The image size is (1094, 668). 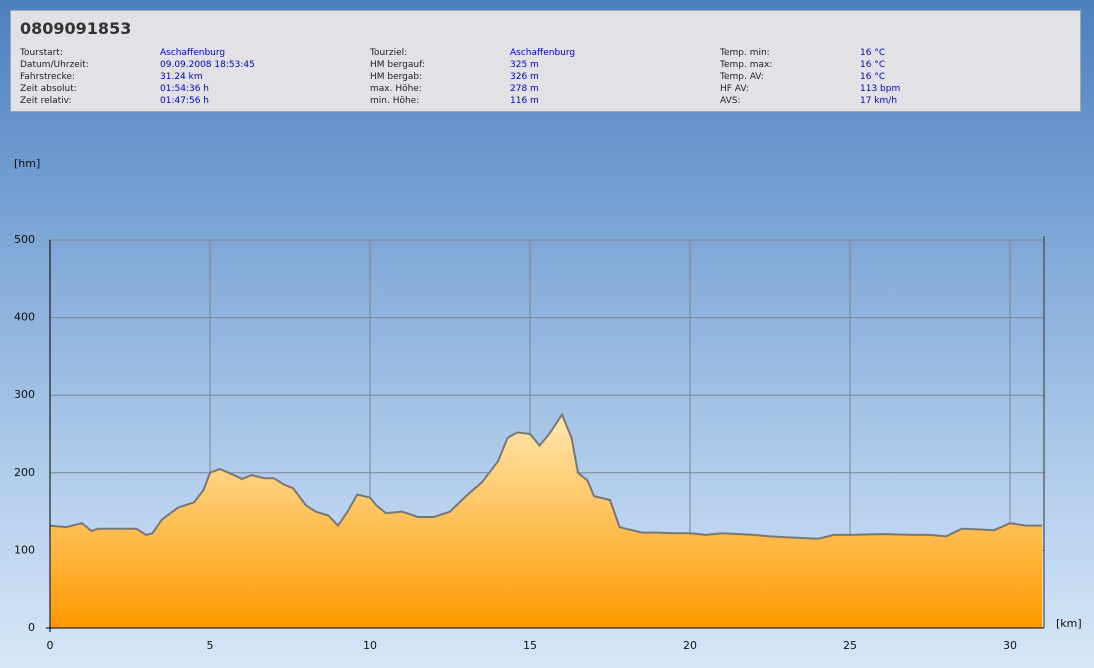 I want to click on info-value: 31.24 km, so click(x=181, y=77).